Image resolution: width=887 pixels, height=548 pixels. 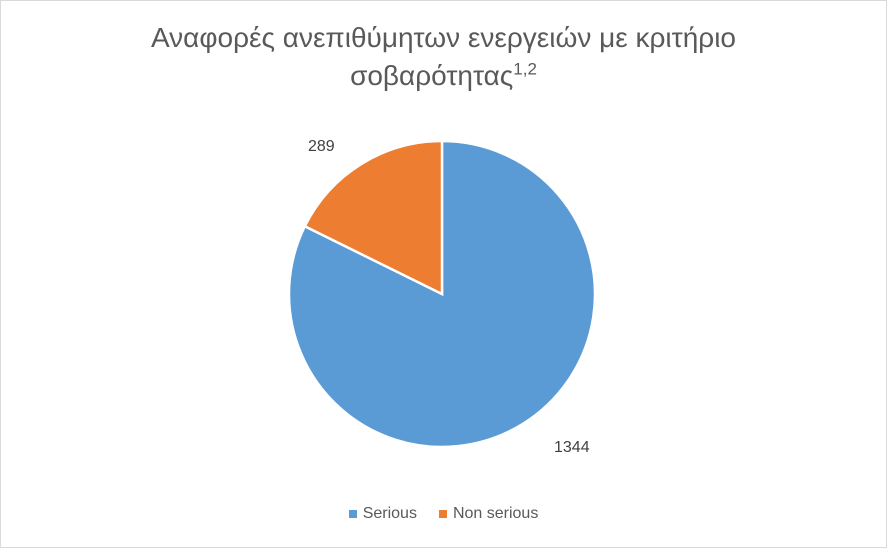 I want to click on legend-item-non-serious: Non serious, so click(x=488, y=514).